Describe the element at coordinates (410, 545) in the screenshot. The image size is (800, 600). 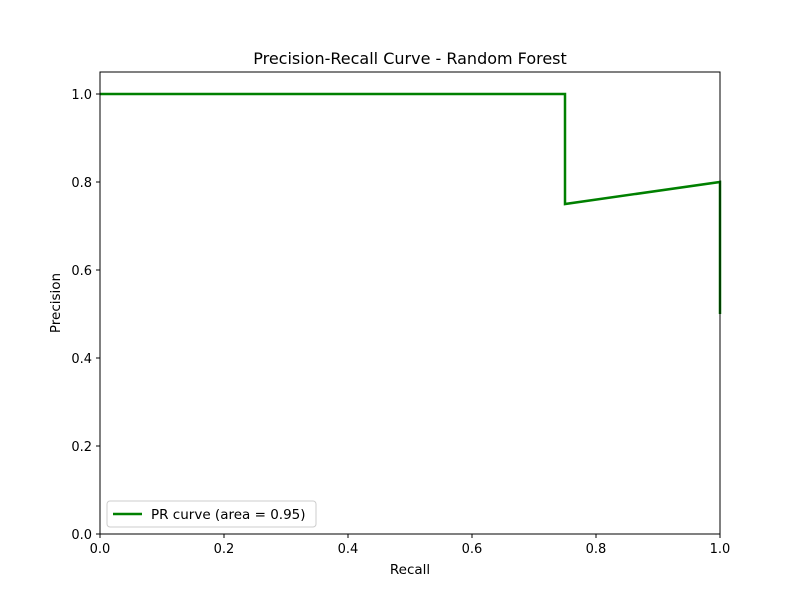
I see `x-axis-ticks: 0.0 0.2 0.4 0.6 0.8 1.0` at that location.